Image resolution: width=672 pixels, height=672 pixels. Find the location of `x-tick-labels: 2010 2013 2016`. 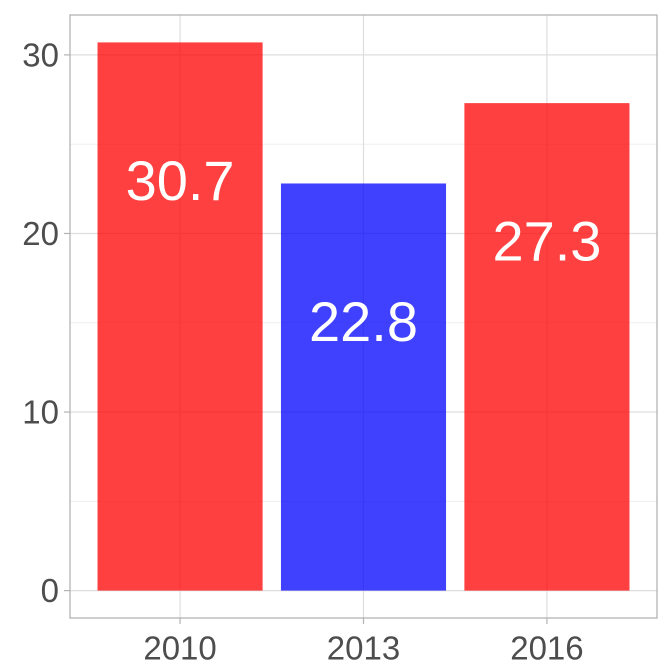

x-tick-labels: 2010 2013 2016 is located at coordinates (363, 648).